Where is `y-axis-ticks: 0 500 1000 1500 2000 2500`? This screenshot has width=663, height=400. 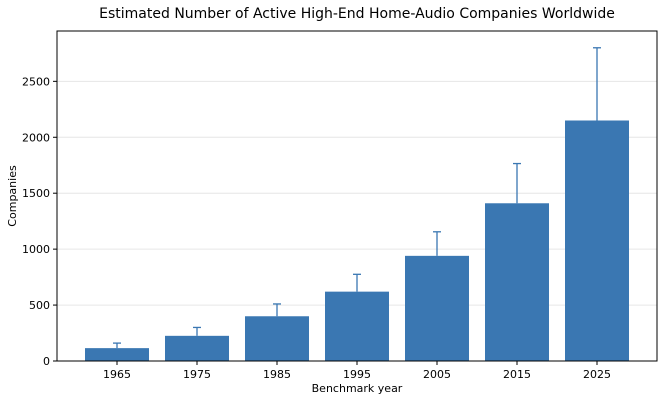
y-axis-ticks: 0 500 1000 1500 2000 2500 is located at coordinates (39, 221).